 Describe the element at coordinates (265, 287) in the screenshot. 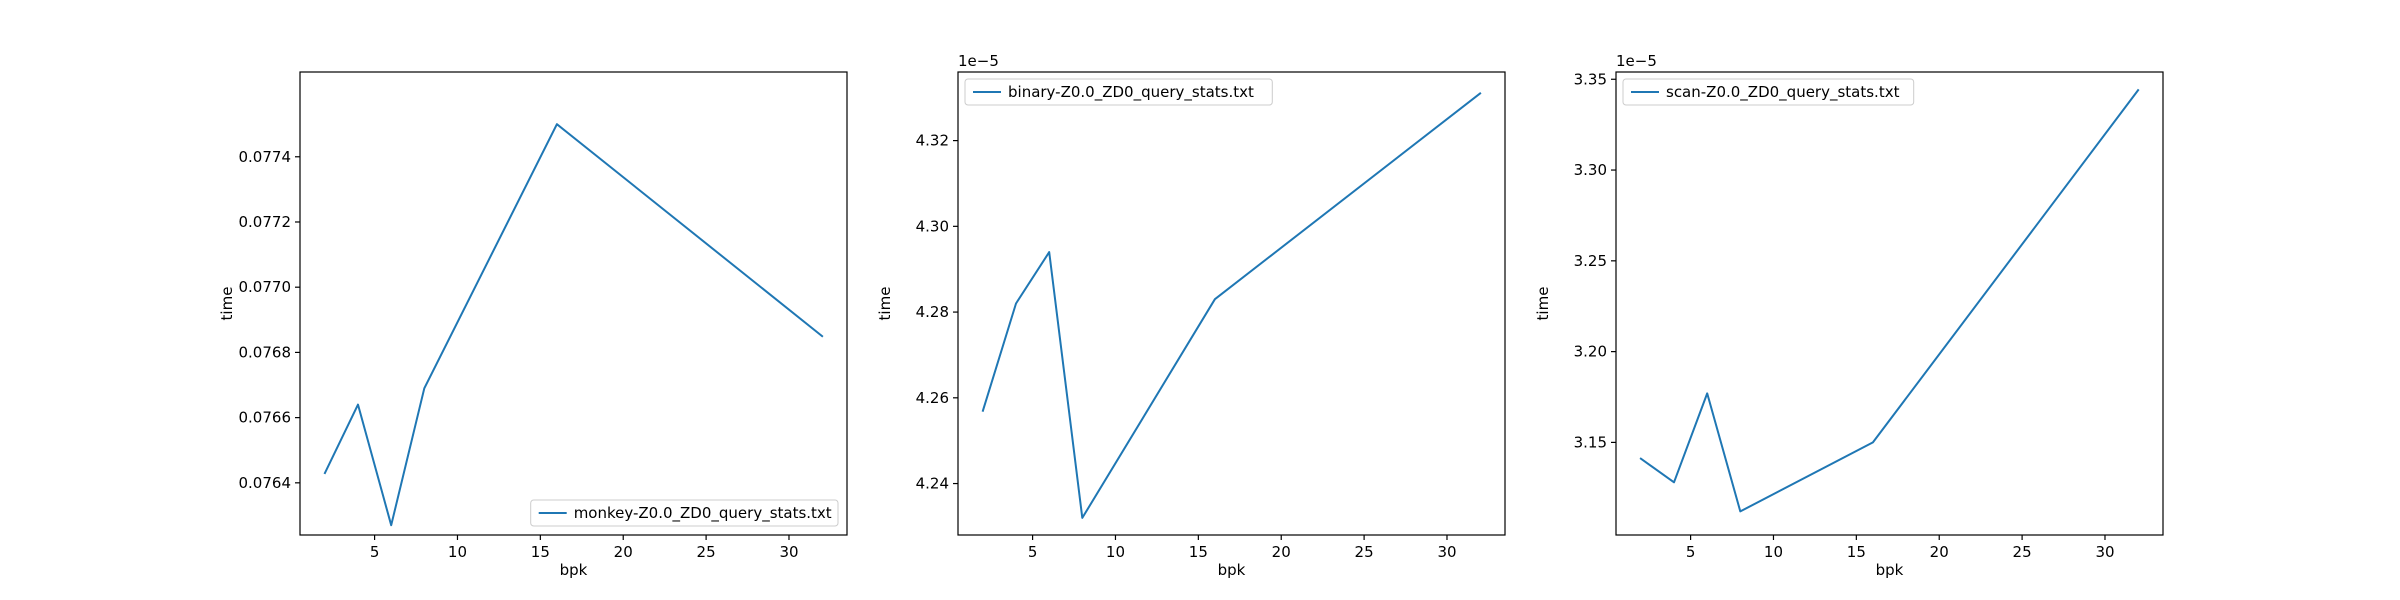

I see `y-tick-label: 0.0770` at that location.